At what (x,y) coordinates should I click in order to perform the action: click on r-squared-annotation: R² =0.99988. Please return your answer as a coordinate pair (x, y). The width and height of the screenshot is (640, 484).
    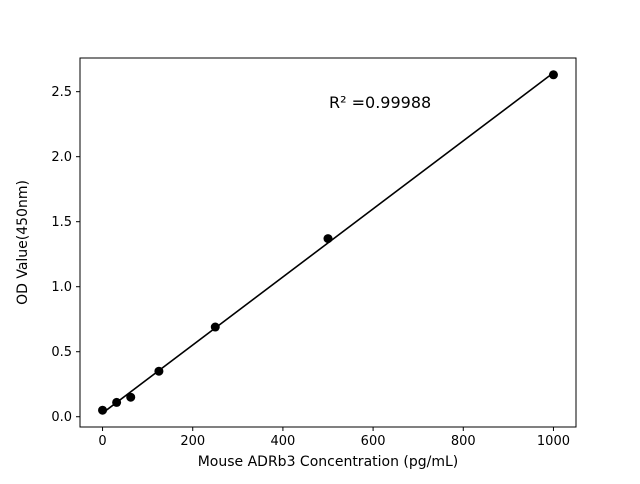
    Looking at the image, I should click on (380, 102).